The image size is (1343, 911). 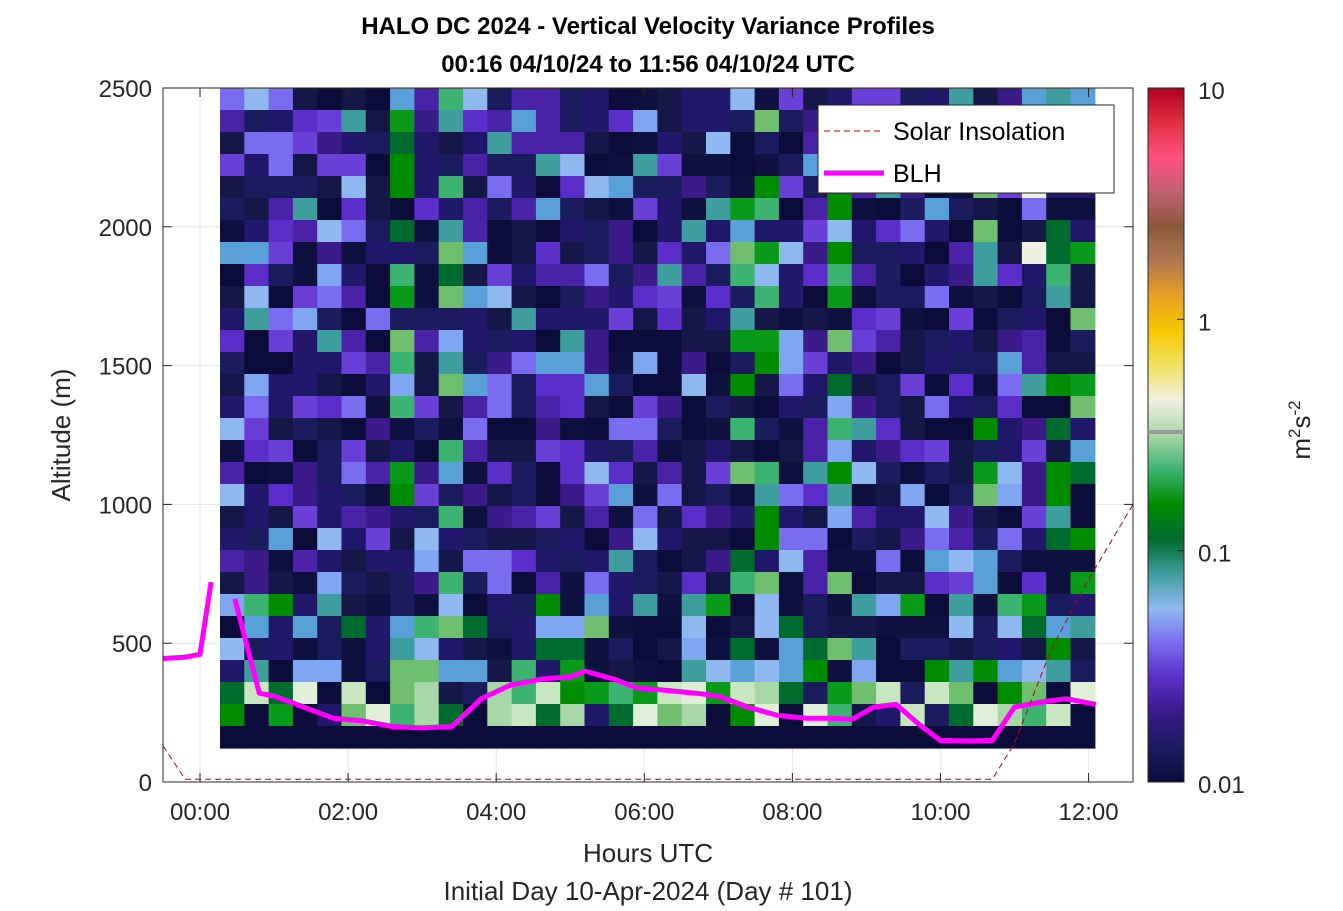 I want to click on legend-entry-solar: Solar Insolation, so click(x=979, y=132).